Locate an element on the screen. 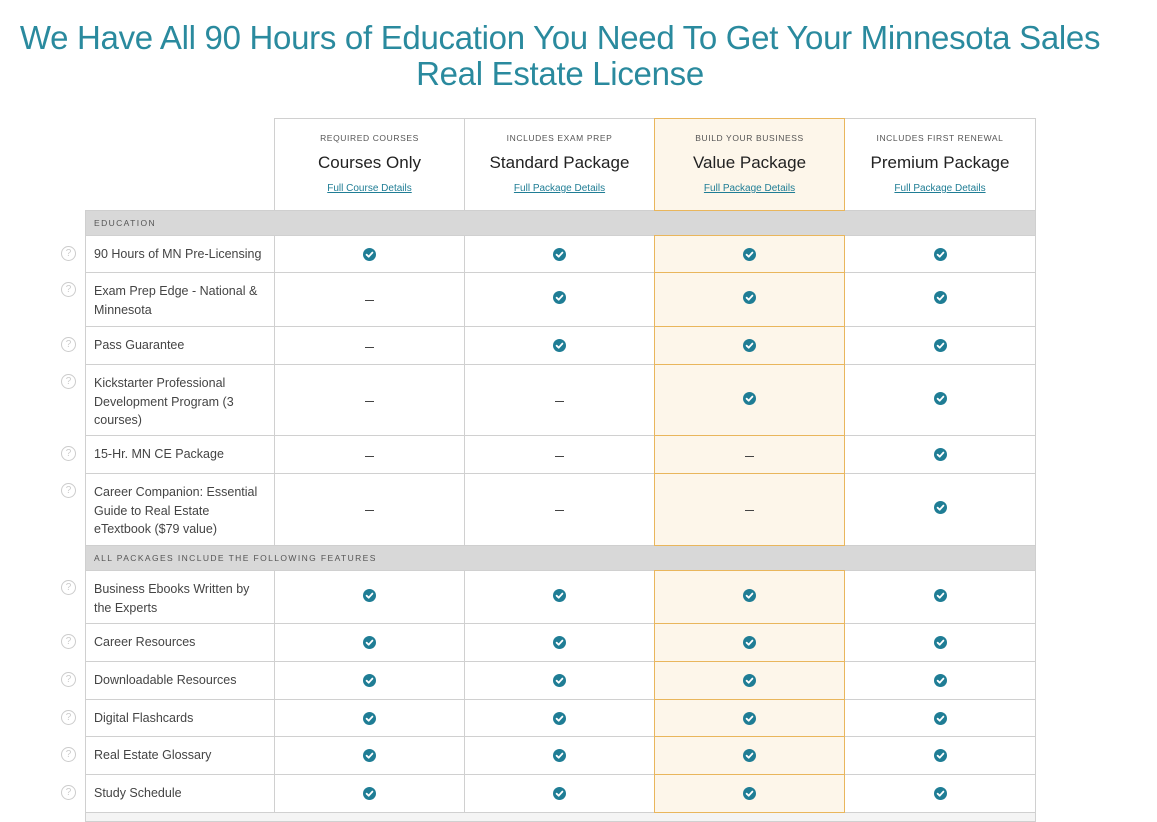 This screenshot has height=822, width=1157. package-eyebrow: Required Courses is located at coordinates (369, 138).